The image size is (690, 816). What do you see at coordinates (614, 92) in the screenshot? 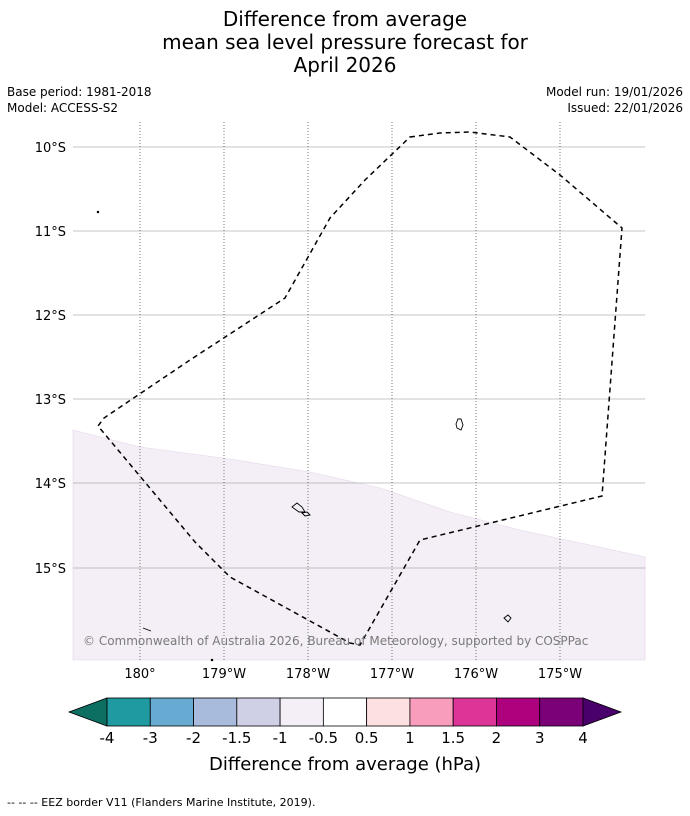
I see `model-run-text: Model run: 19/01/2026` at bounding box center [614, 92].